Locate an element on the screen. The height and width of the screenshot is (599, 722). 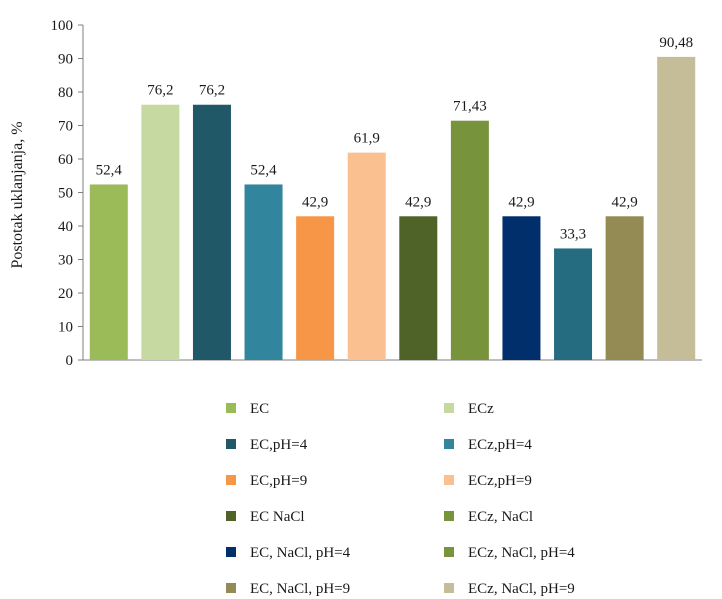
legend-label: EC, NaCl, pH=9 is located at coordinates (300, 589).